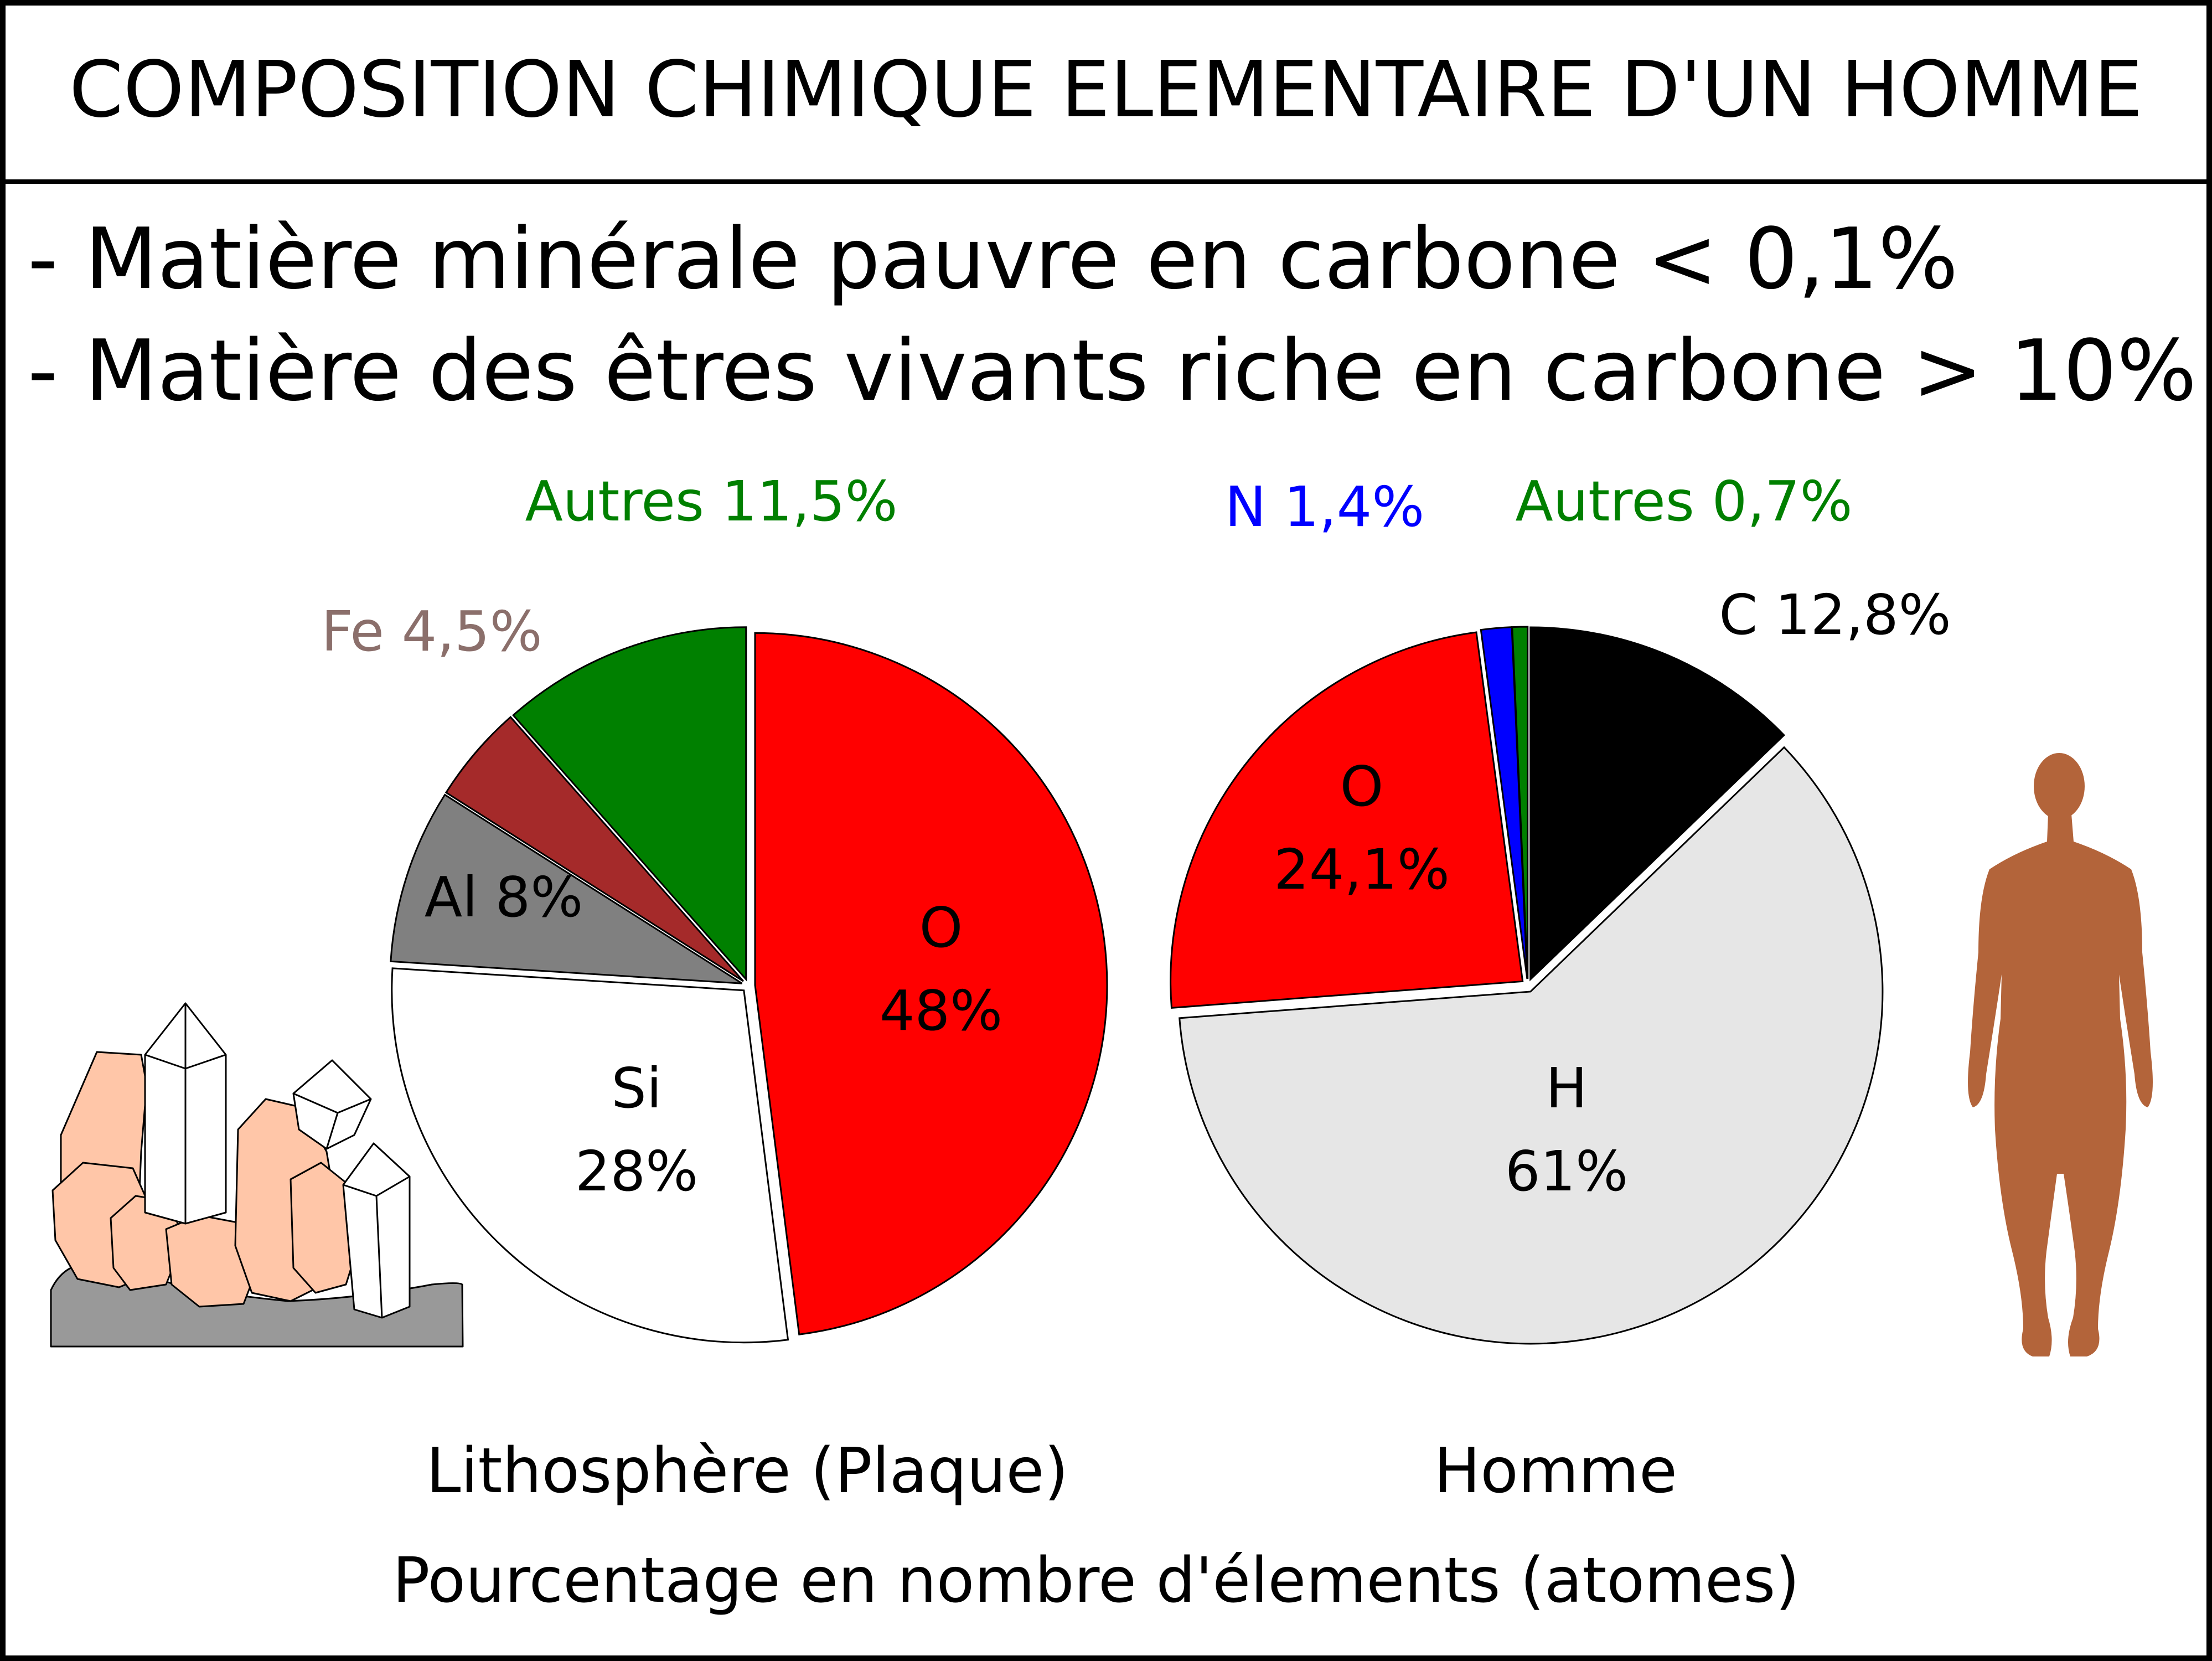  Describe the element at coordinates (1362, 828) in the screenshot. I see `slice-label-1-o: O 24,1%` at that location.